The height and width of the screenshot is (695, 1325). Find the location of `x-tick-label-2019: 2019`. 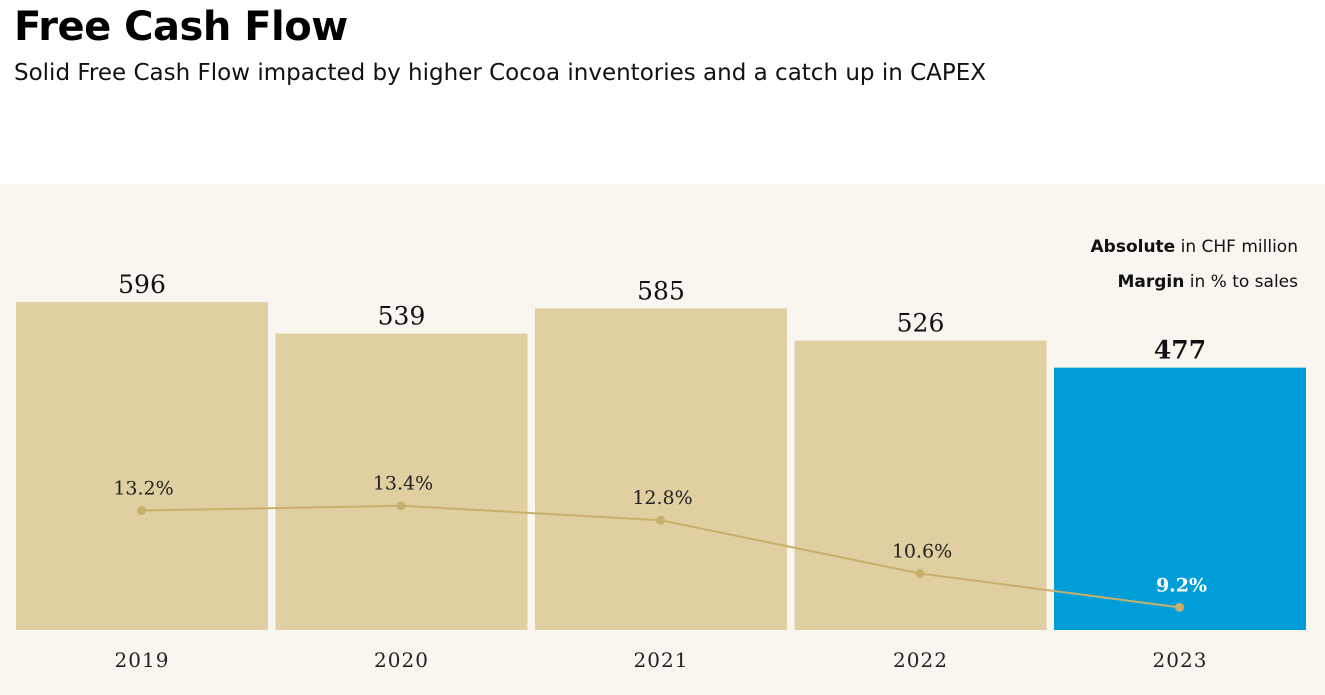

x-tick-label-2019: 2019 is located at coordinates (142, 660).